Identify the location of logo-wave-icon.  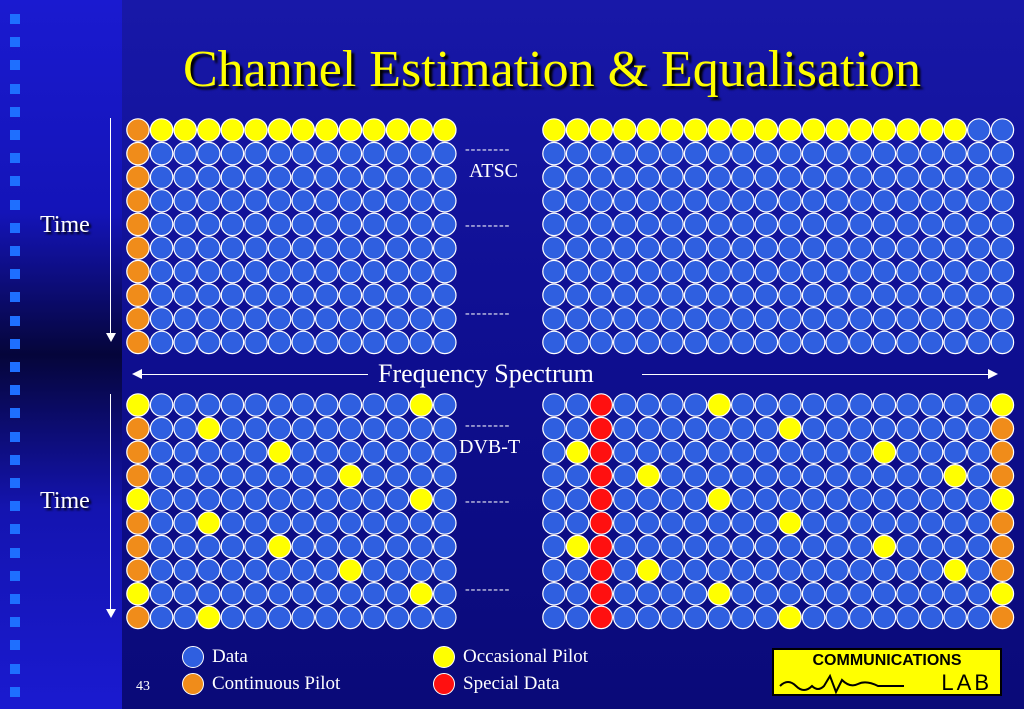
(841, 683).